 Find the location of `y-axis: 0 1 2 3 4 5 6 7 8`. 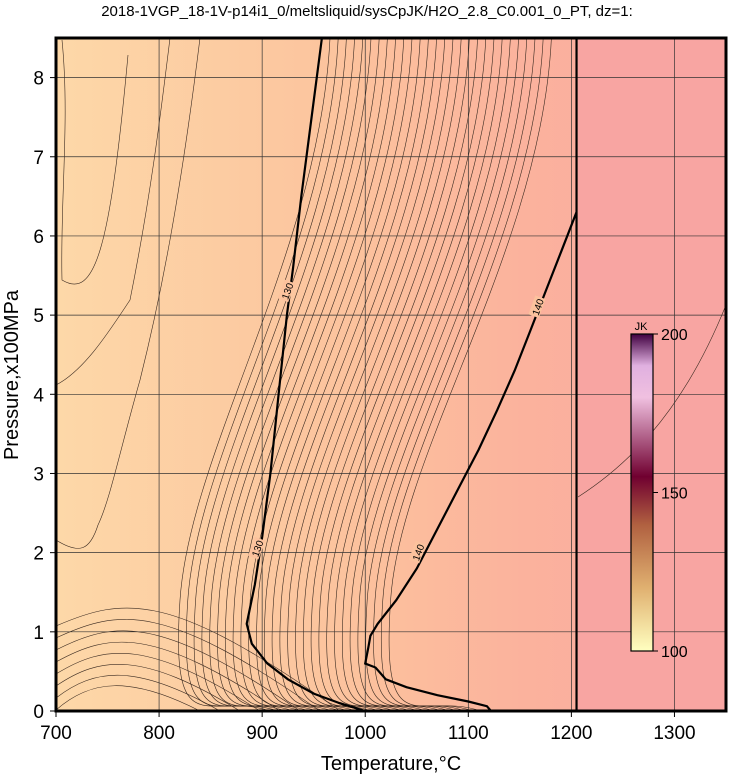

y-axis: 0 1 2 3 4 5 6 7 8 is located at coordinates (44, 396).